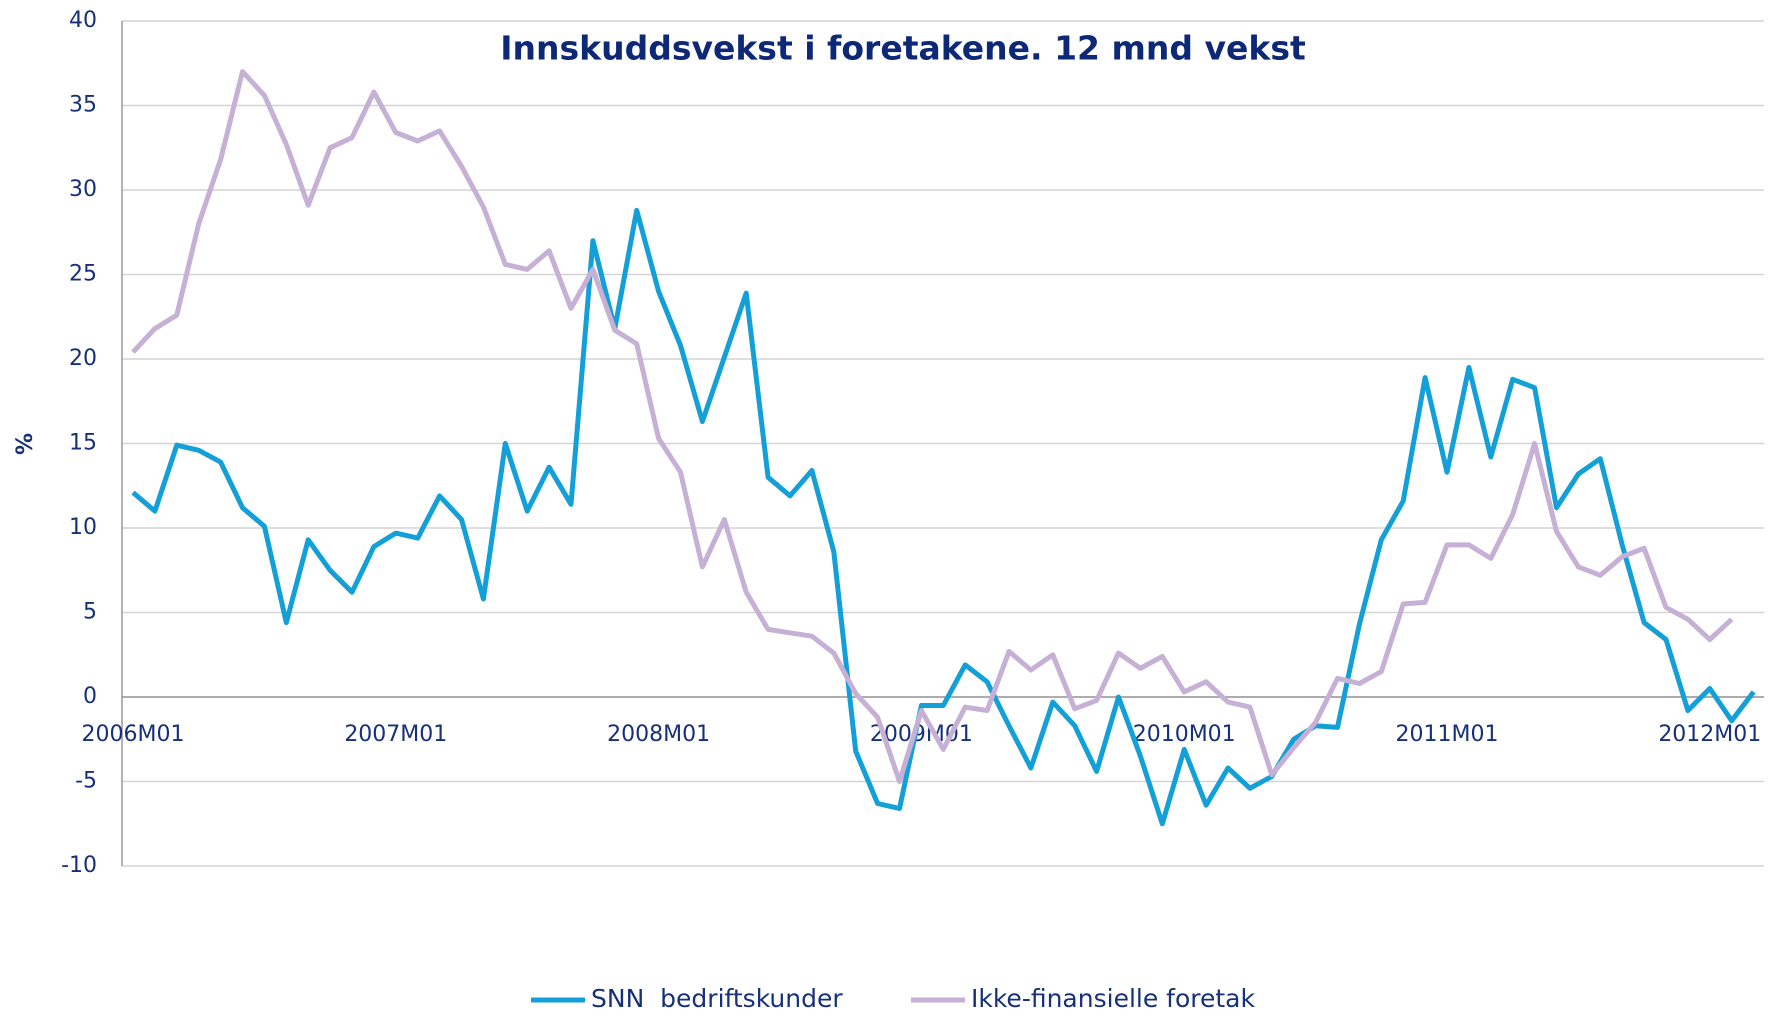  Describe the element at coordinates (83, 105) in the screenshot. I see `y-tick-label: 35` at that location.